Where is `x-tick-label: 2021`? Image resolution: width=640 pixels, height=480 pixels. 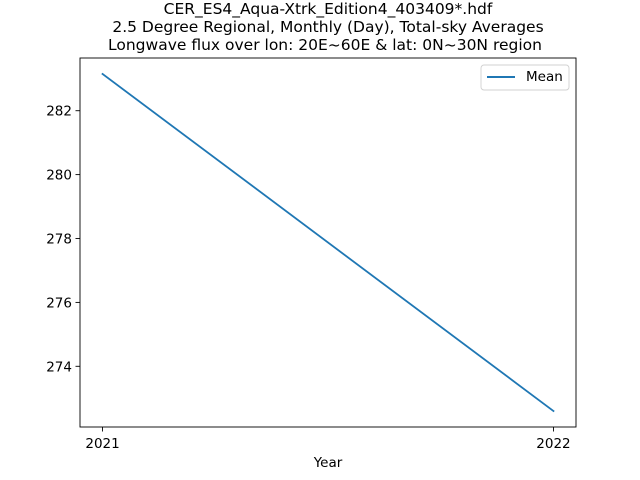
x-tick-label: 2021 is located at coordinates (102, 444).